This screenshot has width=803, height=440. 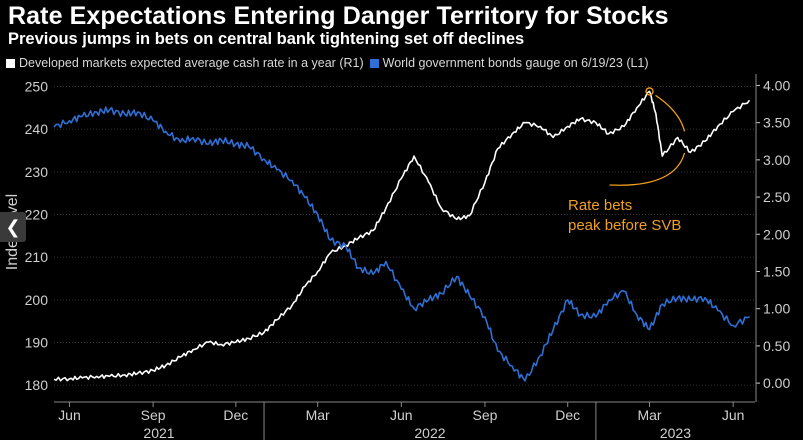 I want to click on year-label: 2021, so click(x=158, y=432).